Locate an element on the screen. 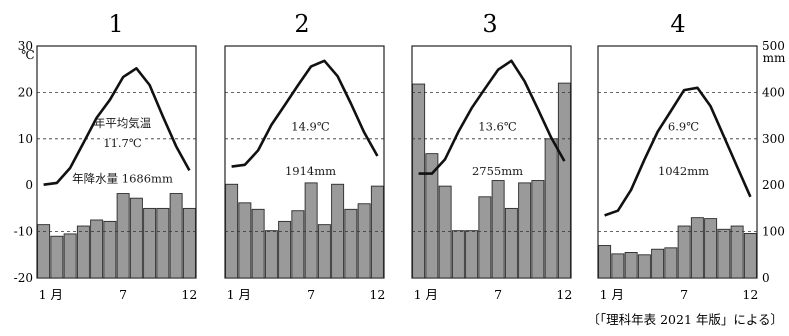 The width and height of the screenshot is (789, 336). right-precipitation-axis: mm 500 400 300 200 100 0 is located at coordinates (774, 162).